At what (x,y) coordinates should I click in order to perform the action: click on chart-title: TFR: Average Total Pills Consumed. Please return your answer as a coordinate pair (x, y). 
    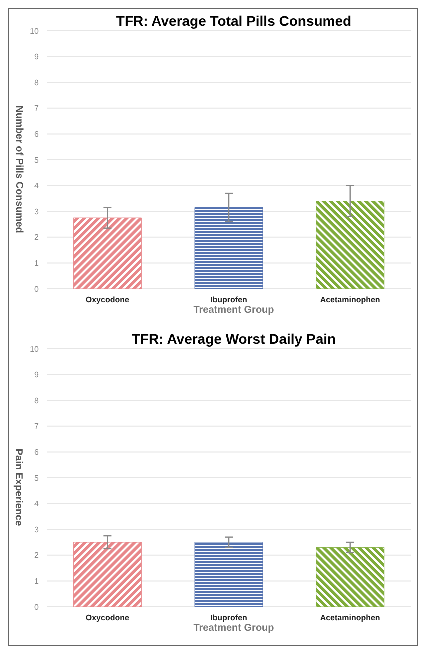
    Looking at the image, I should click on (234, 21).